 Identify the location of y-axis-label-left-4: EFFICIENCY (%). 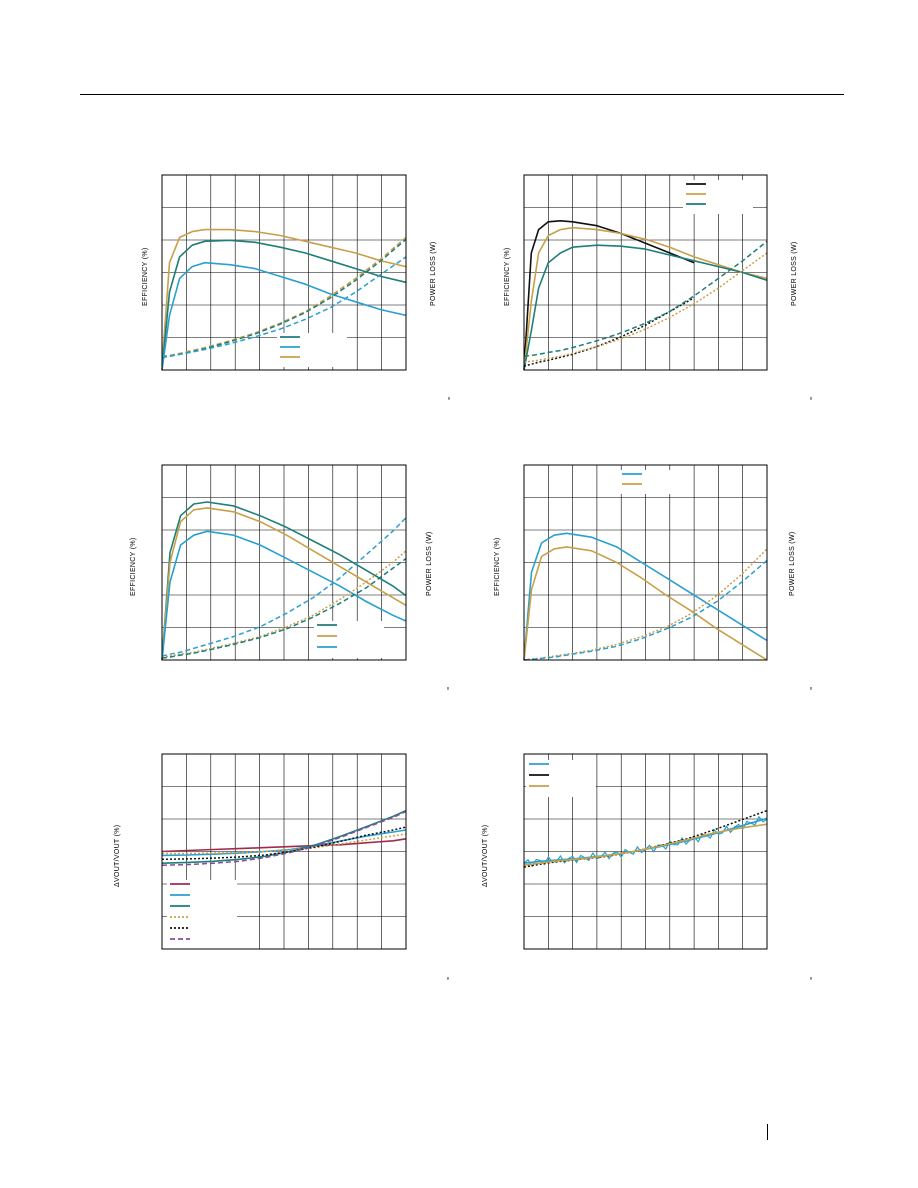
(497, 566).